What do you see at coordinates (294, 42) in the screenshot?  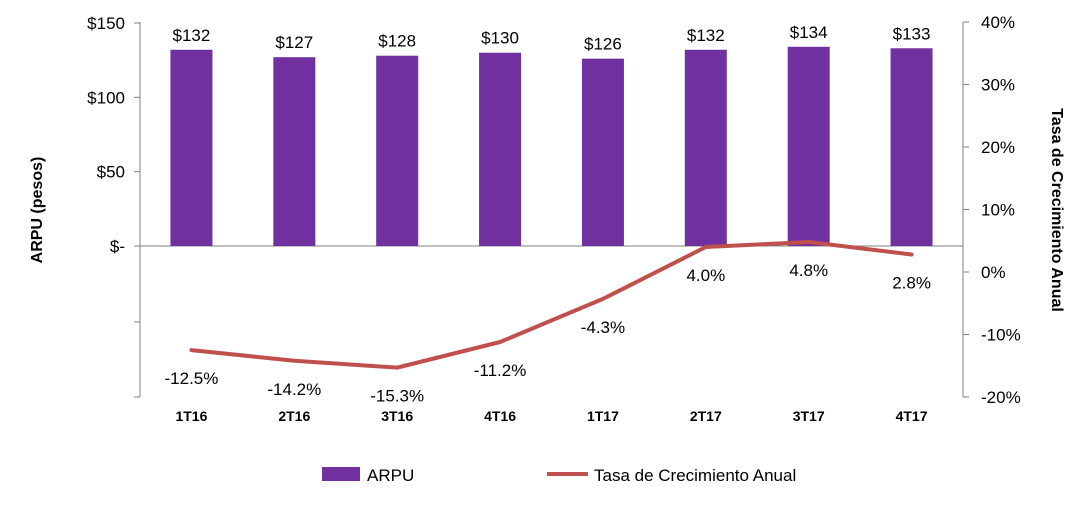 I see `bar-label-1: $127` at bounding box center [294, 42].